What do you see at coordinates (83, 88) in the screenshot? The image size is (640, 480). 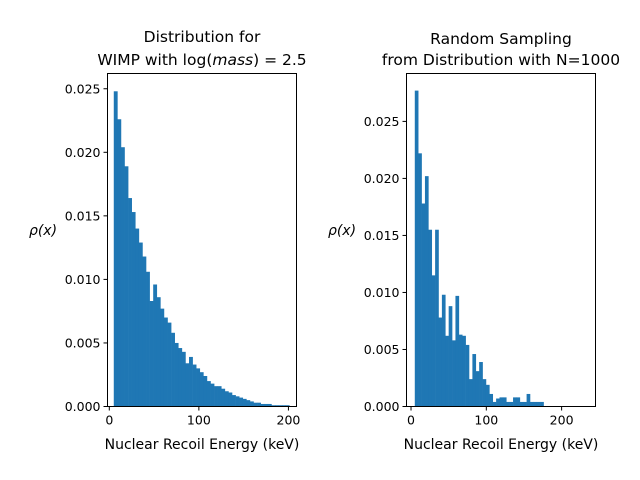 I see `left-y-tick-label: 0.025` at bounding box center [83, 88].